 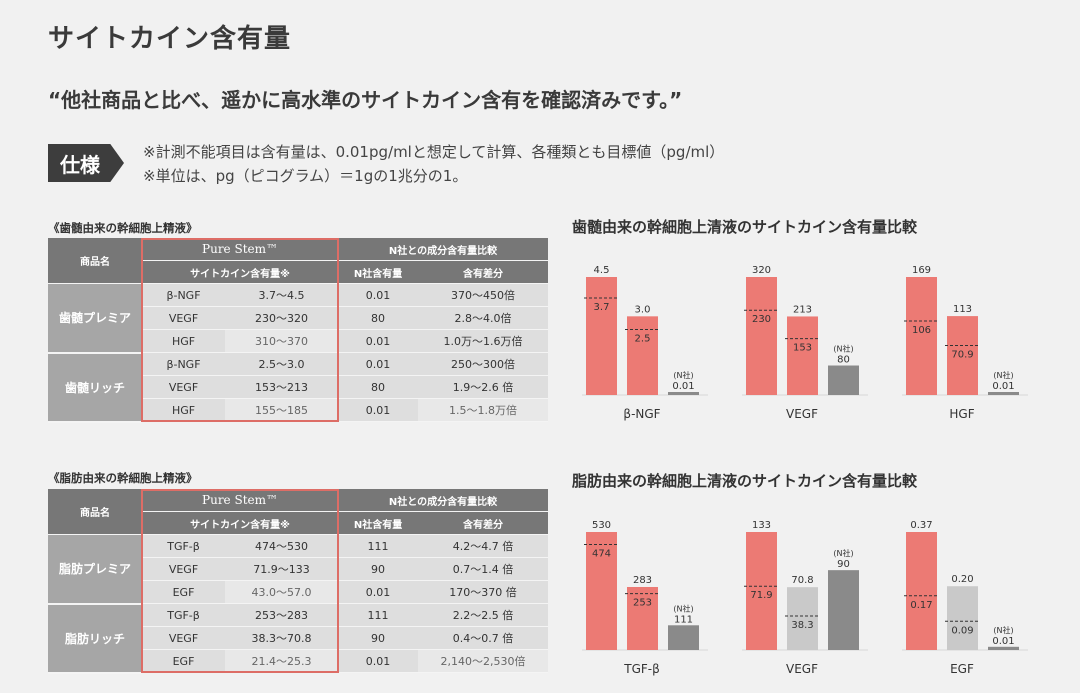 I want to click on diff-cell: 4.2～4.7 倍, so click(x=483, y=546).